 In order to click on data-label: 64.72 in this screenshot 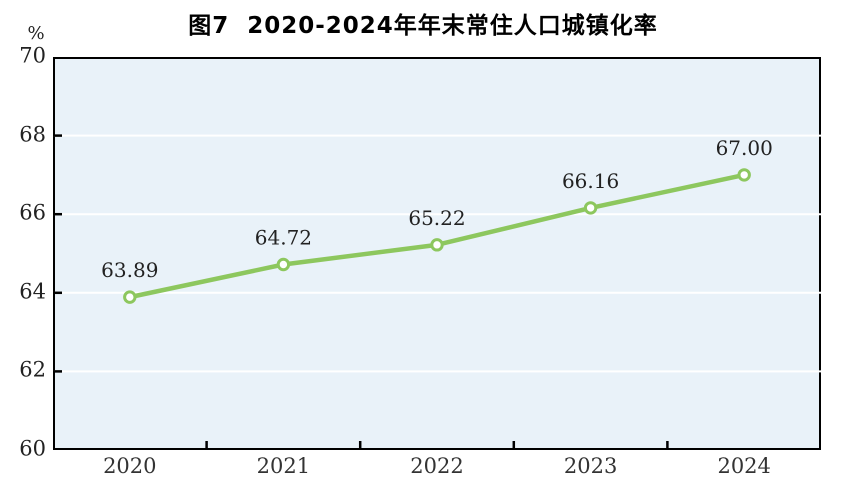, I will do `click(283, 238)`.